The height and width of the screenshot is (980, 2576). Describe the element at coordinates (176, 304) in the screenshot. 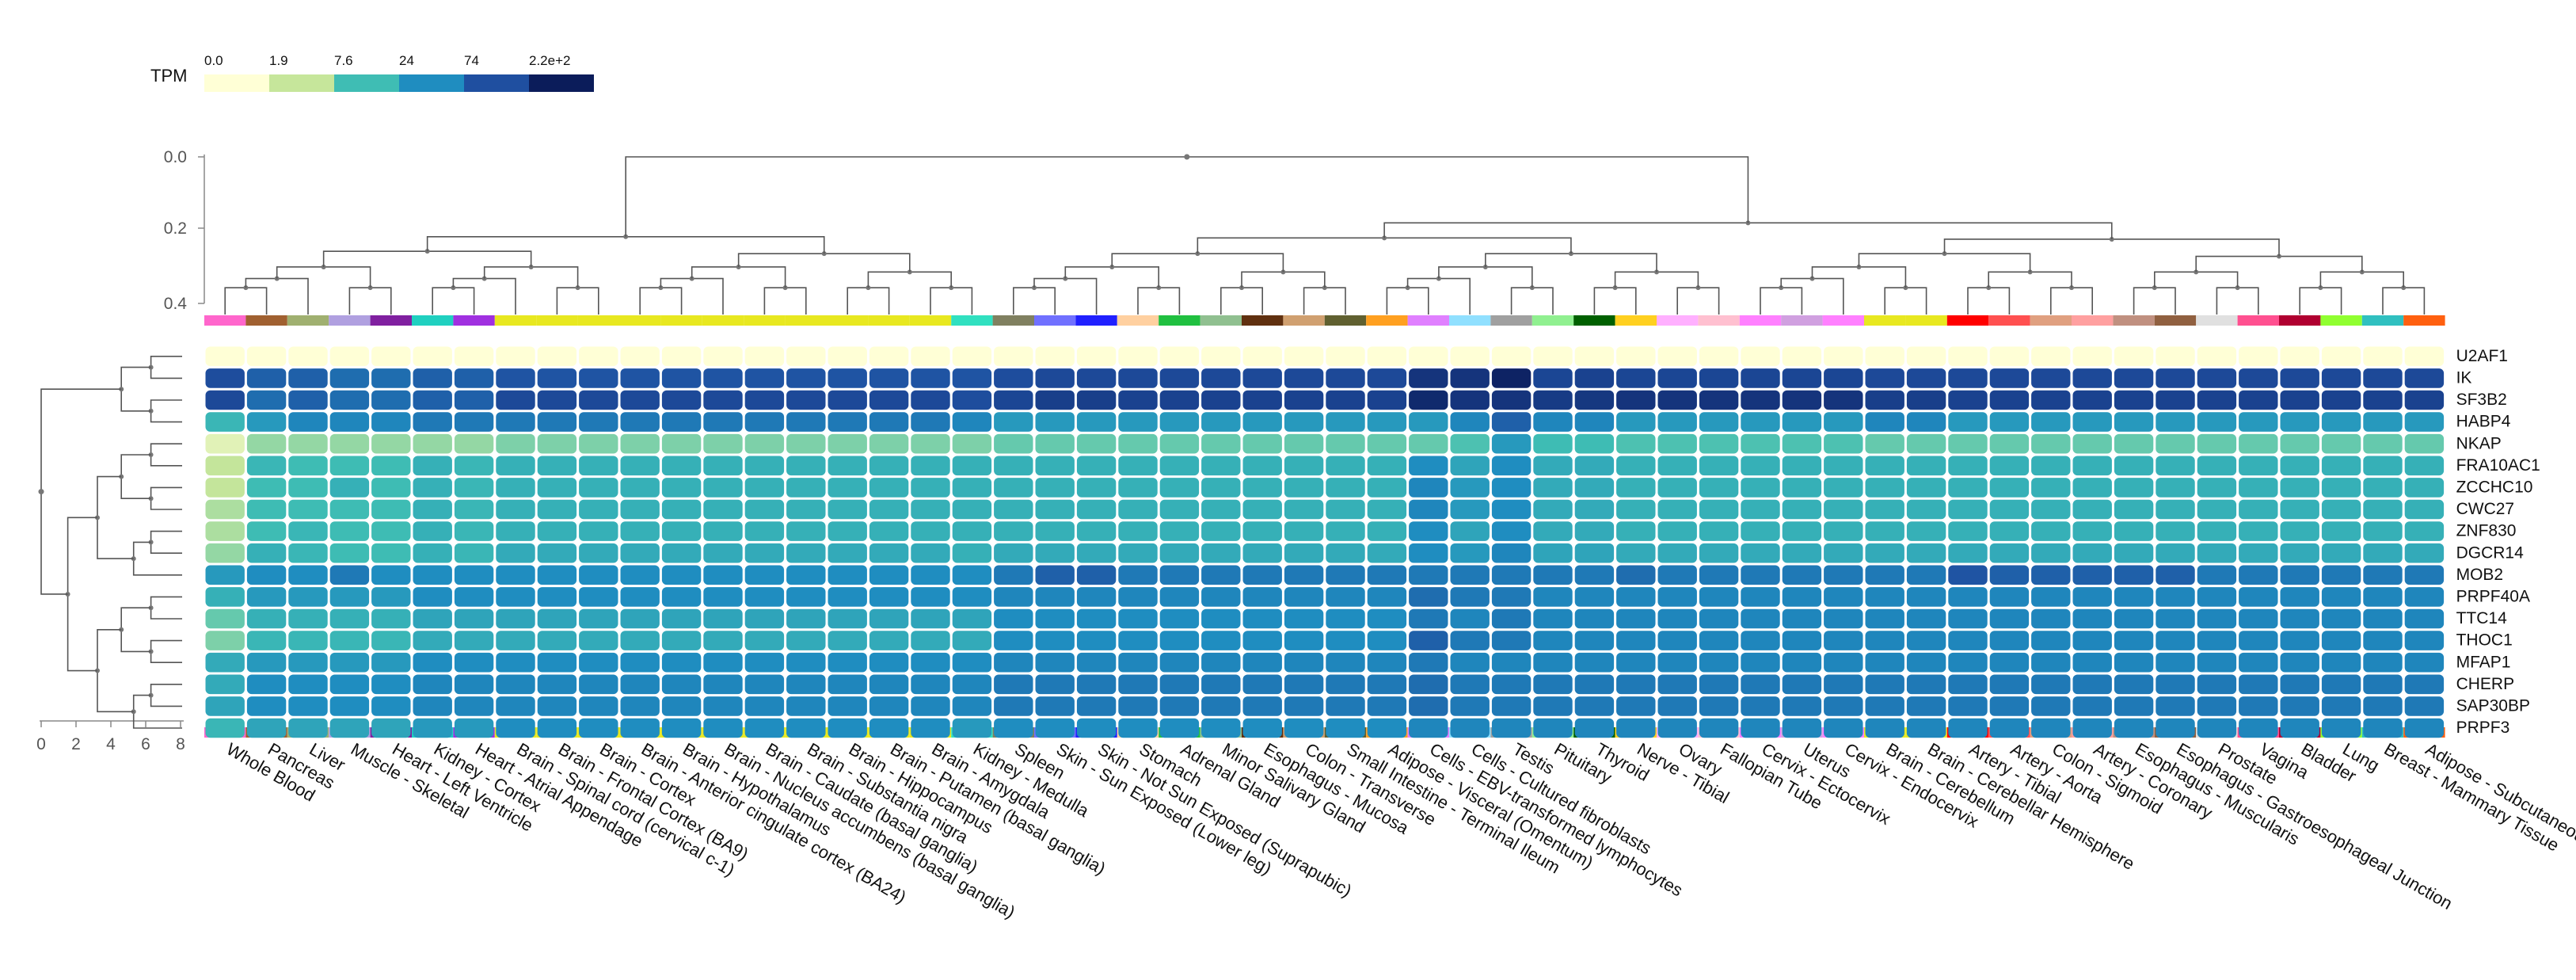

I see `axis-tick-label: 0.4` at that location.